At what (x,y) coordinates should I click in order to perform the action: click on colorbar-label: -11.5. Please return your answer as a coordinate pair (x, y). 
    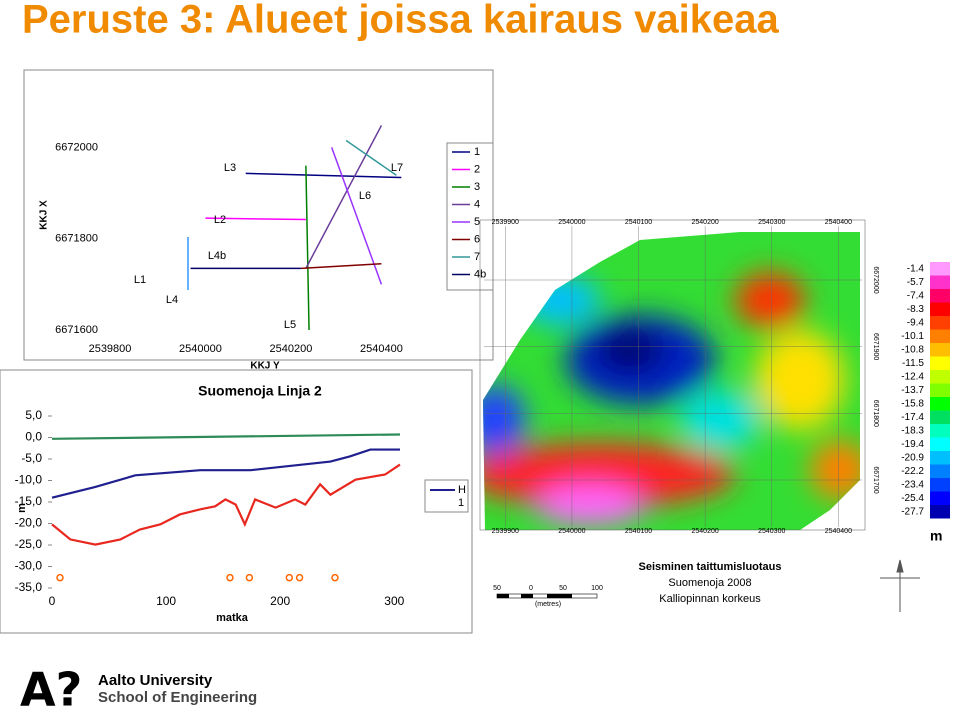
    Looking at the image, I should click on (913, 363).